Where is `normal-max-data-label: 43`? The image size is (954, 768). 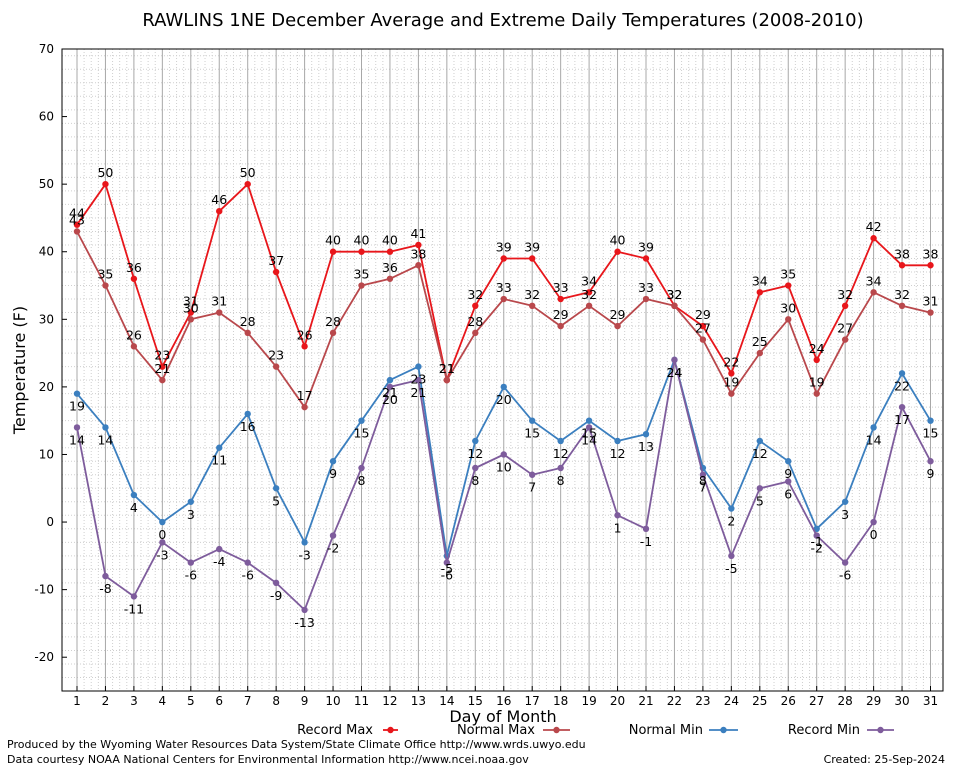 normal-max-data-label: 43 is located at coordinates (77, 219).